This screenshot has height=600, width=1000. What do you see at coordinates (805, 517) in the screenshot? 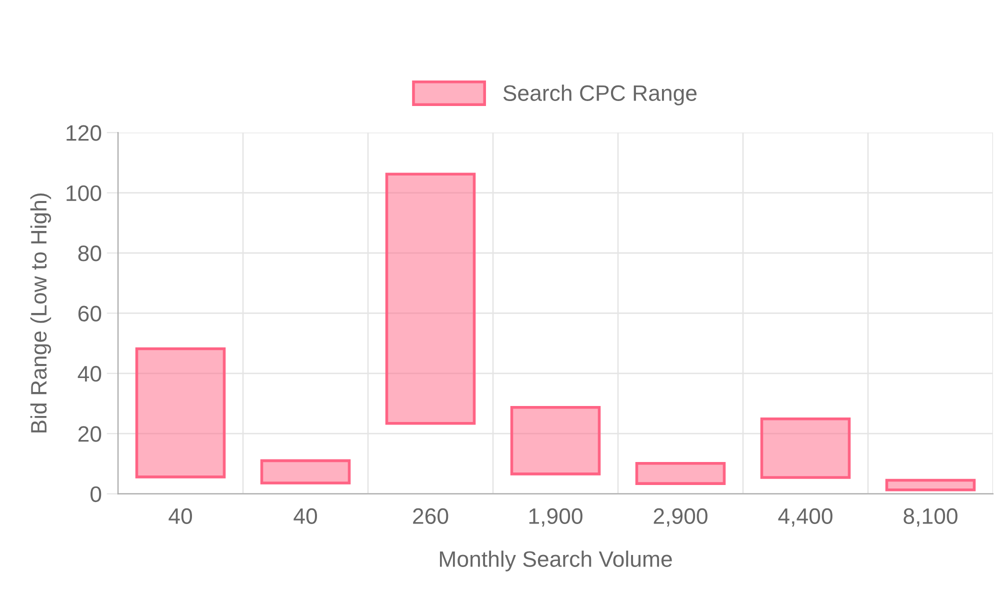
I see `x-tick-label: 4,400` at bounding box center [805, 517].